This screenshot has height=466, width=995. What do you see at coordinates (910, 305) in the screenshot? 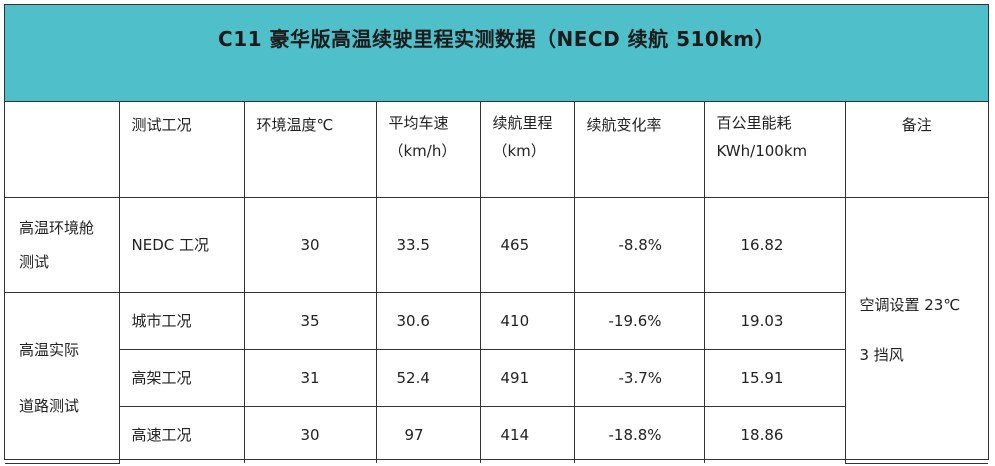
I see `note-ac-setting: 空调设置 23℃` at bounding box center [910, 305].